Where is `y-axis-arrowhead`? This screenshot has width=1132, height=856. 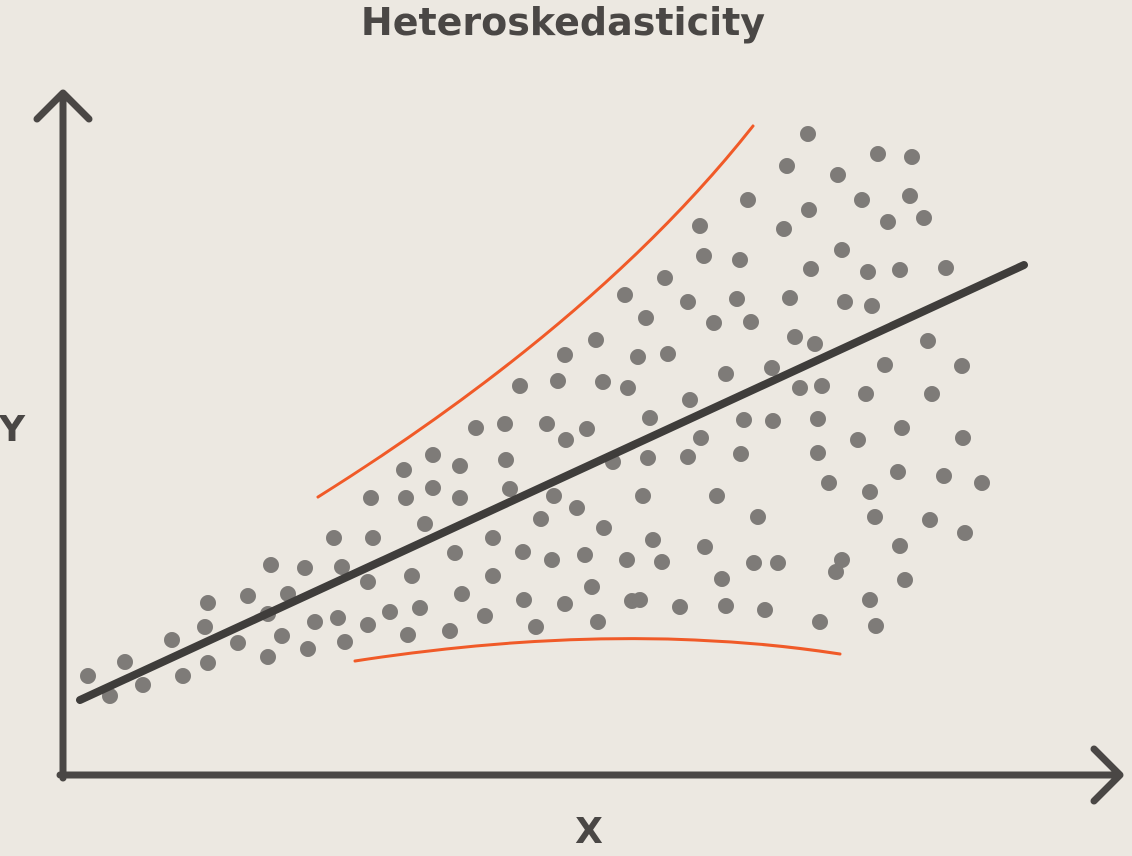 y-axis-arrowhead is located at coordinates (63, 106).